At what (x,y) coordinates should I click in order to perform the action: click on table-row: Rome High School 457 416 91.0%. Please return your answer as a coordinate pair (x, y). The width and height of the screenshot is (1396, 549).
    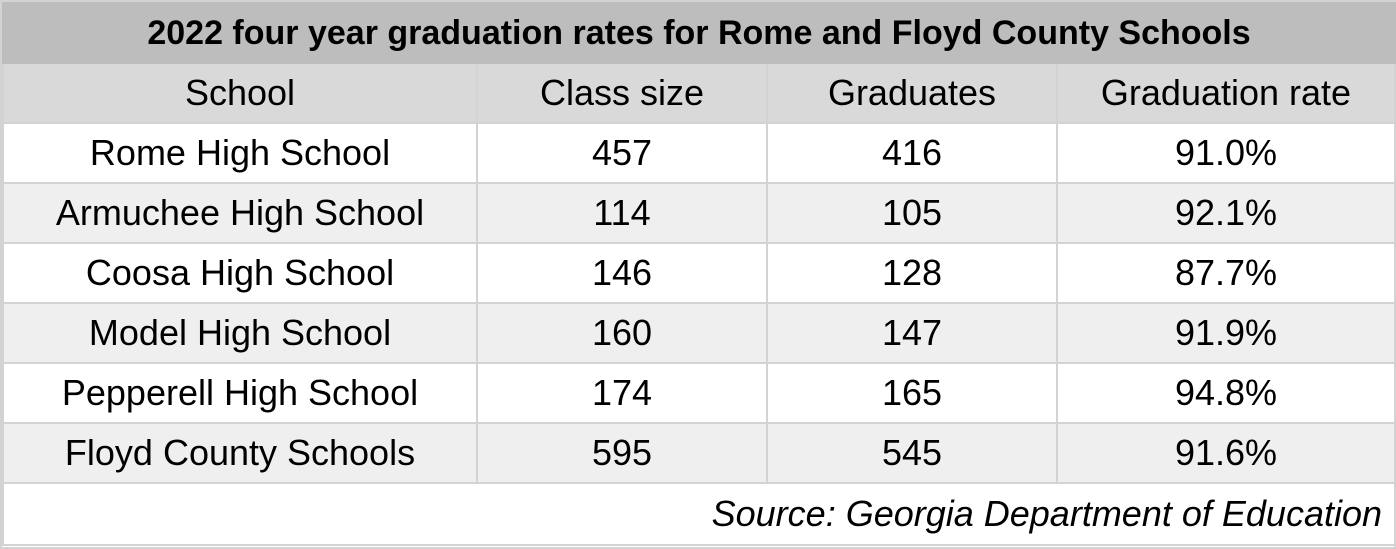
    Looking at the image, I should click on (699, 153).